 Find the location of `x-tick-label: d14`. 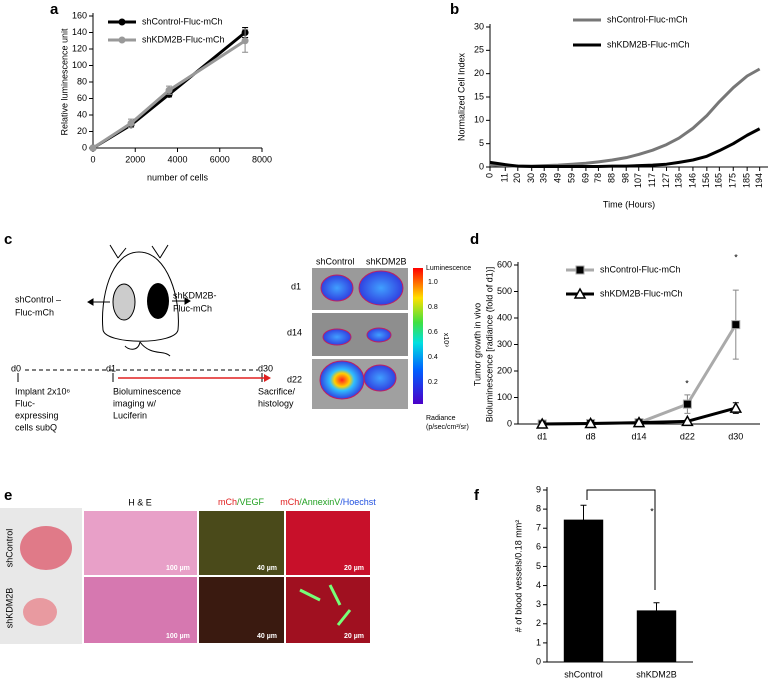

x-tick-label: d14 is located at coordinates (638, 436).